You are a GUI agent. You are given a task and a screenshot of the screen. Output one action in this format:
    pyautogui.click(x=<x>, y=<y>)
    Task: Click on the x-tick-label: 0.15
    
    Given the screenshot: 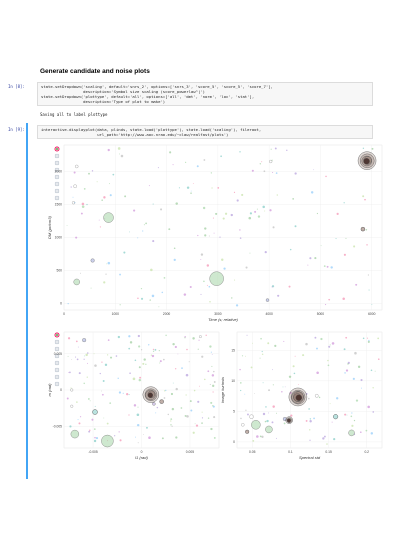 What is the action you would take?
    pyautogui.click(x=328, y=452)
    